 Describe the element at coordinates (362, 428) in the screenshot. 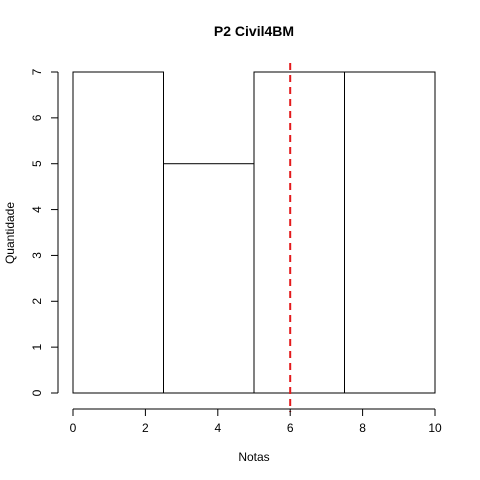

I see `x-tick-label: 8` at that location.